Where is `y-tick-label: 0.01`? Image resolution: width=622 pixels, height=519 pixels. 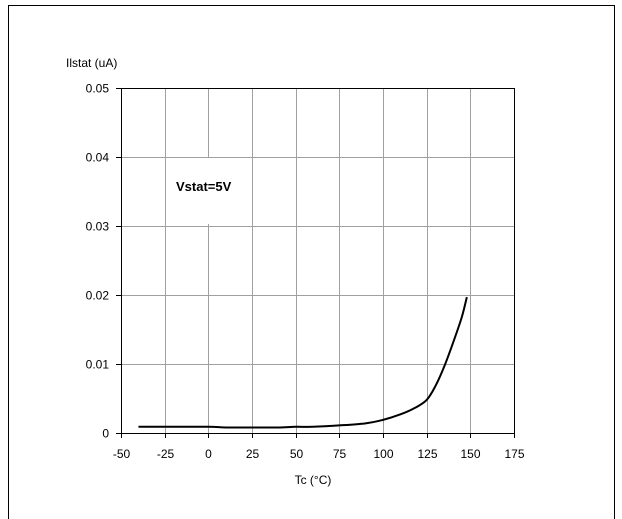 y-tick-label: 0.01 is located at coordinates (98, 365).